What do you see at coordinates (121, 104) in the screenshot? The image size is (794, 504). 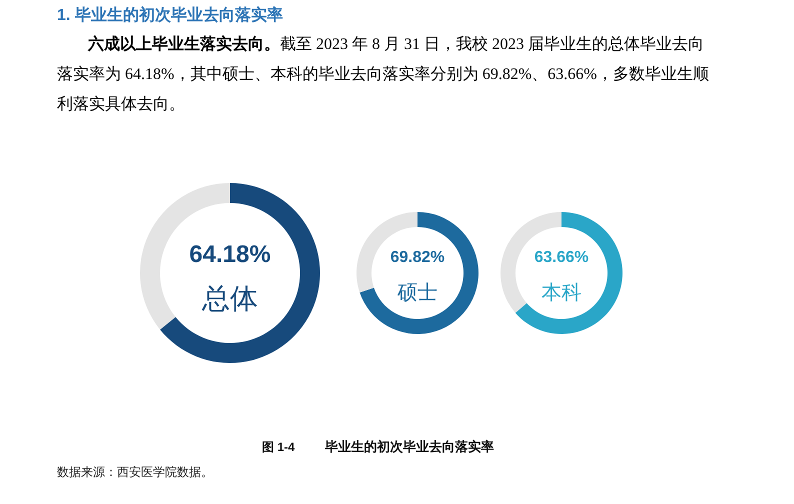 I see `text: 利落实具体去向。` at bounding box center [121, 104].